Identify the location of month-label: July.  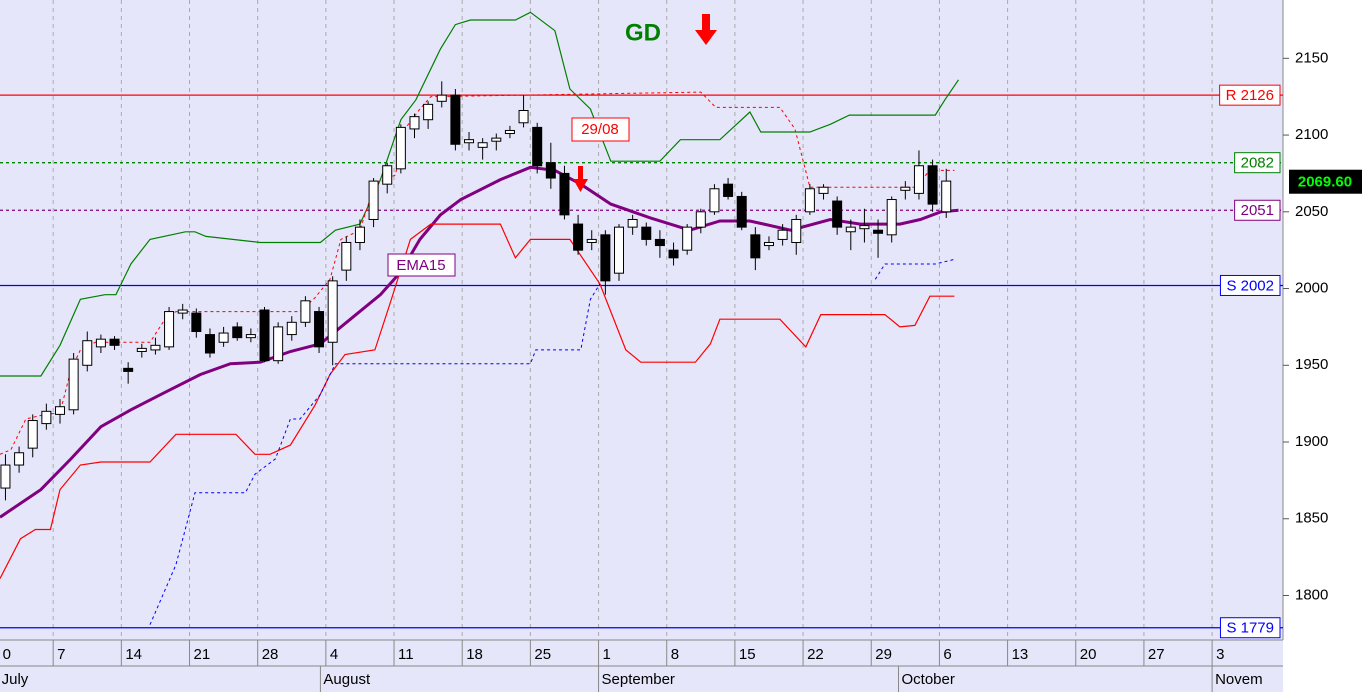
(15, 679).